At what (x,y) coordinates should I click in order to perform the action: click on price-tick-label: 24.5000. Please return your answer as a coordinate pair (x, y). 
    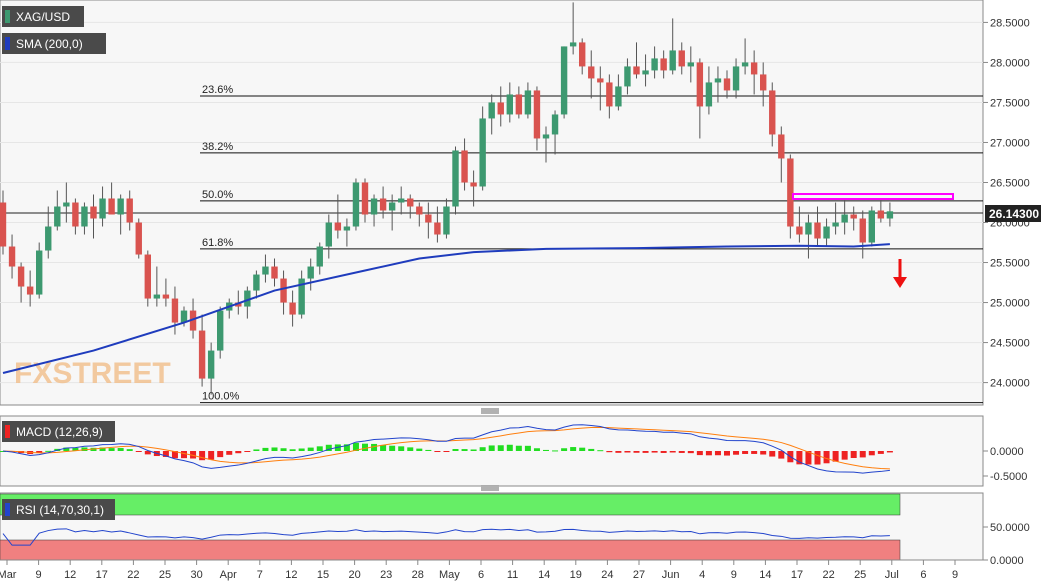
    Looking at the image, I should click on (1010, 344).